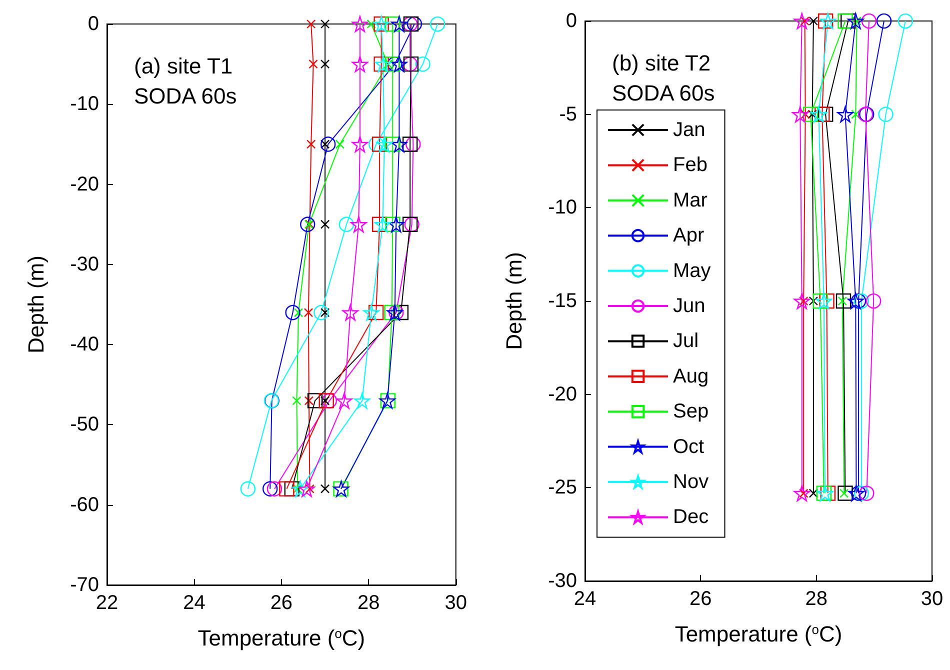  I want to click on legend-label: Feb, so click(690, 165).